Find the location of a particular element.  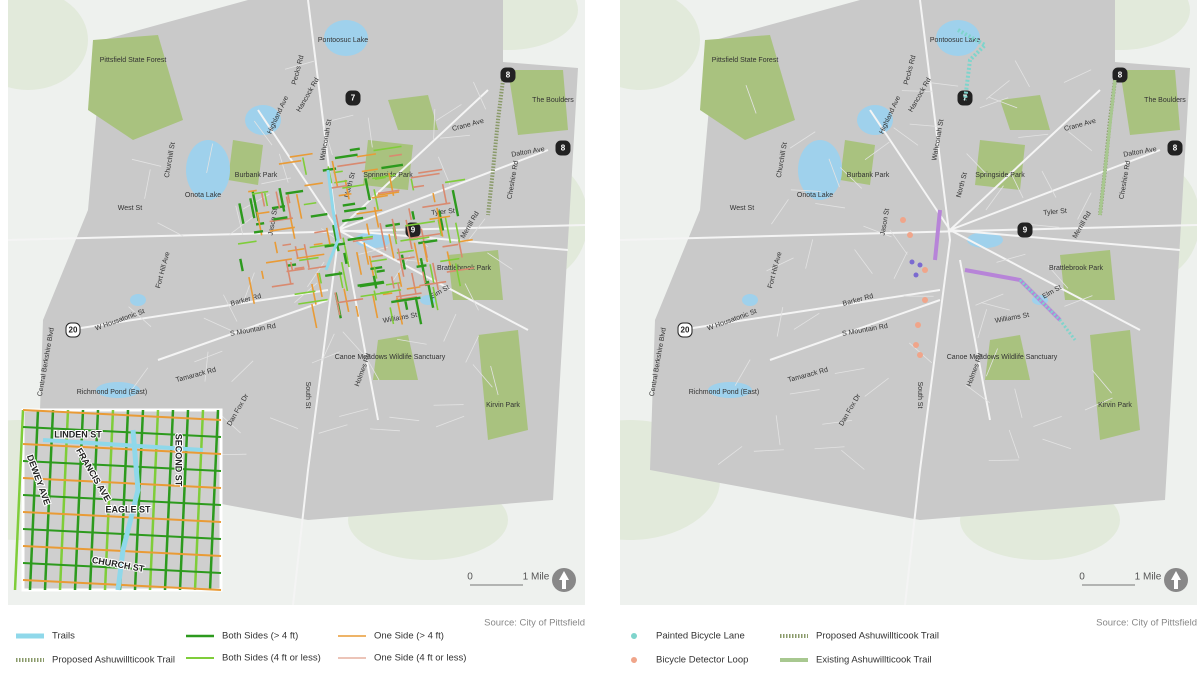

legend-label: One Side (4 ft or less) is located at coordinates (420, 658).